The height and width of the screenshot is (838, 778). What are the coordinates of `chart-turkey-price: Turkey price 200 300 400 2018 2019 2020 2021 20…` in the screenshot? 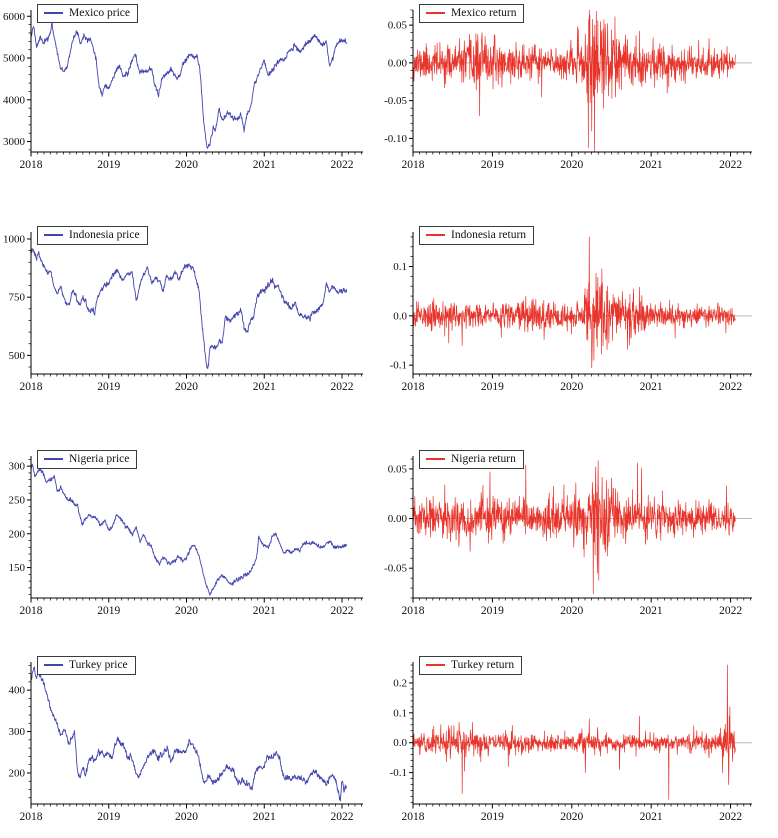 It's located at (194, 741).